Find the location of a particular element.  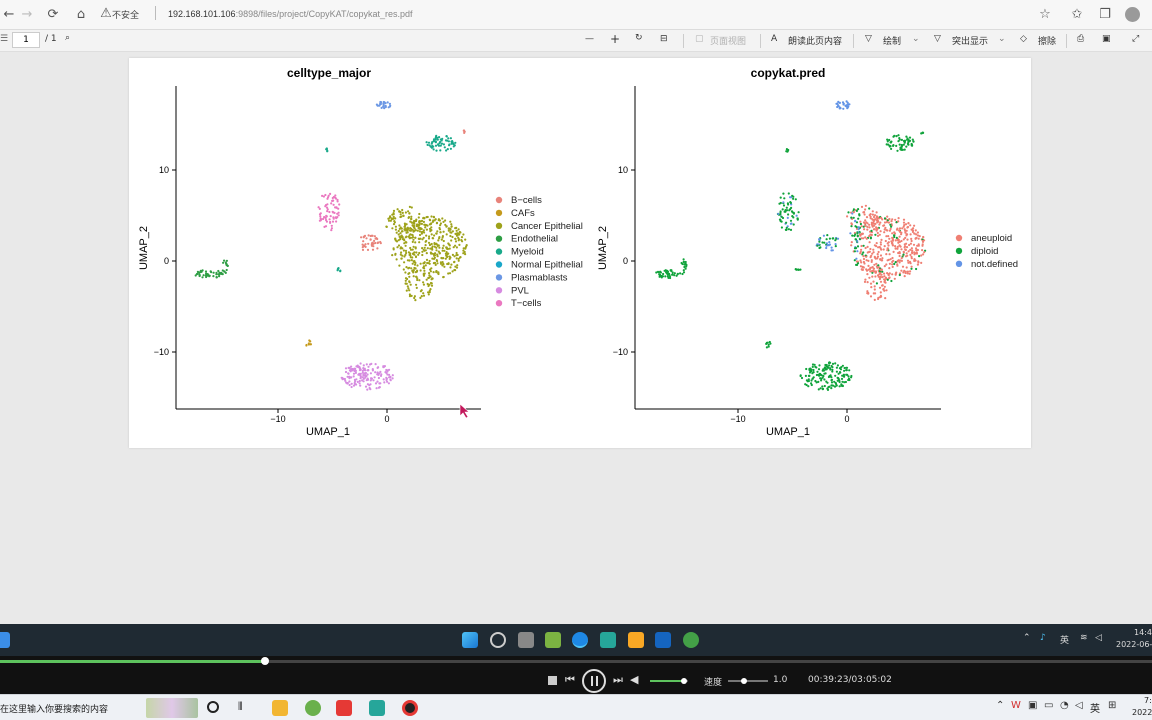

video-progress-bar is located at coordinates (576, 661).